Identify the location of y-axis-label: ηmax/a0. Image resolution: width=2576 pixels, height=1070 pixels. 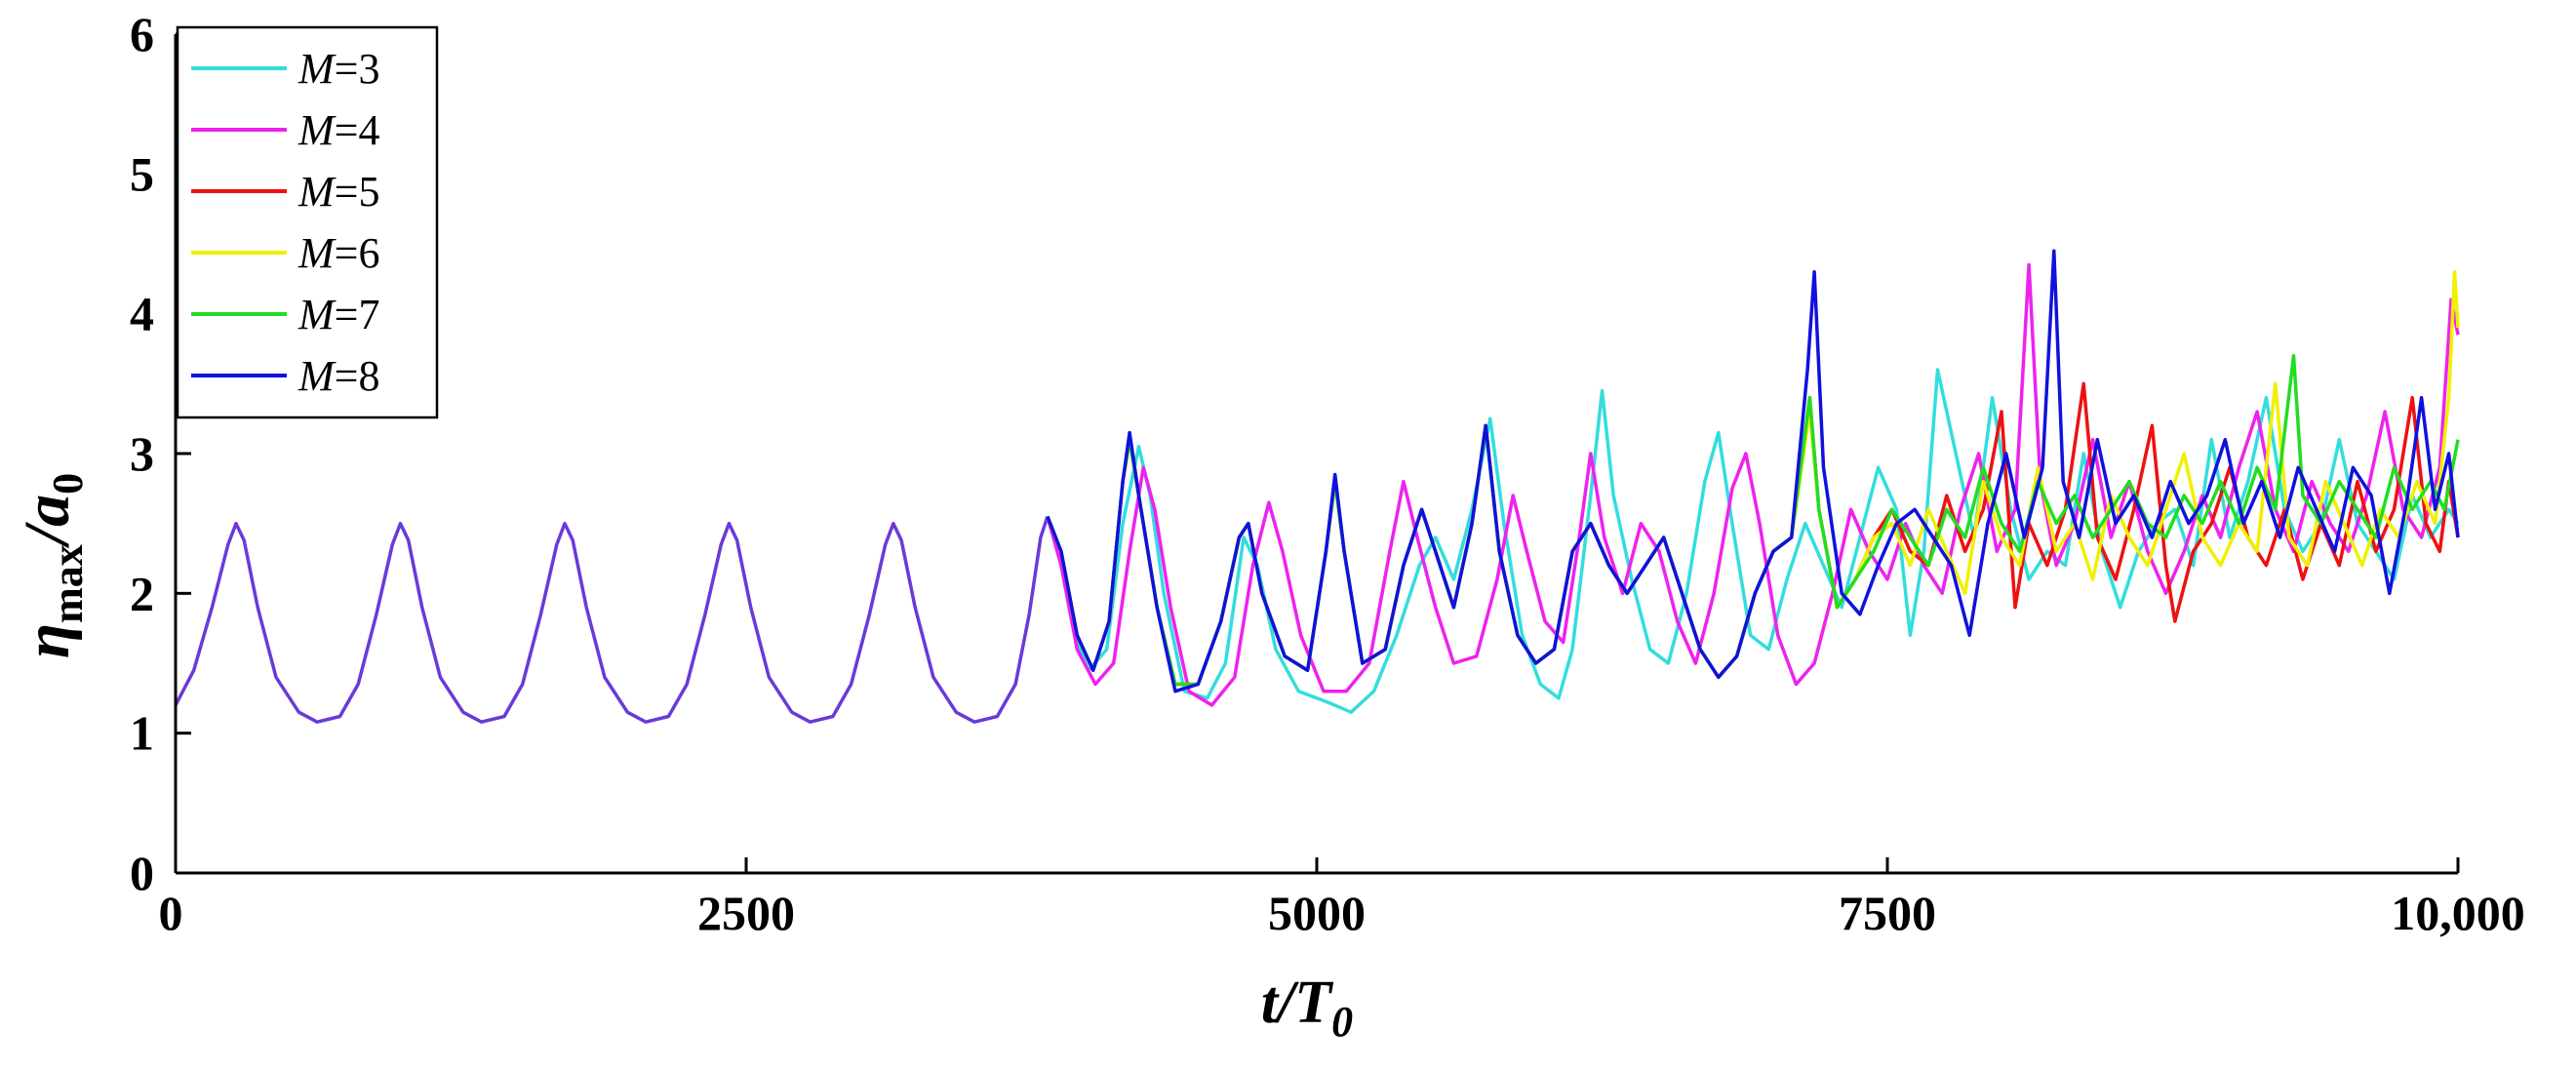
(52, 565).